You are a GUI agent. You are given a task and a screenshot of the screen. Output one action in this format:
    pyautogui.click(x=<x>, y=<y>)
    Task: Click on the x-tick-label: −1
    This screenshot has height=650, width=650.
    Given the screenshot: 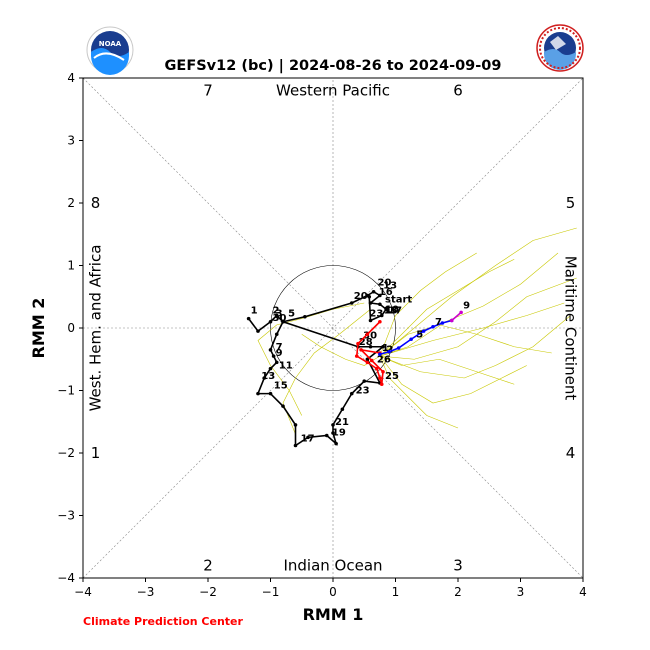 What is the action you would take?
    pyautogui.click(x=271, y=592)
    